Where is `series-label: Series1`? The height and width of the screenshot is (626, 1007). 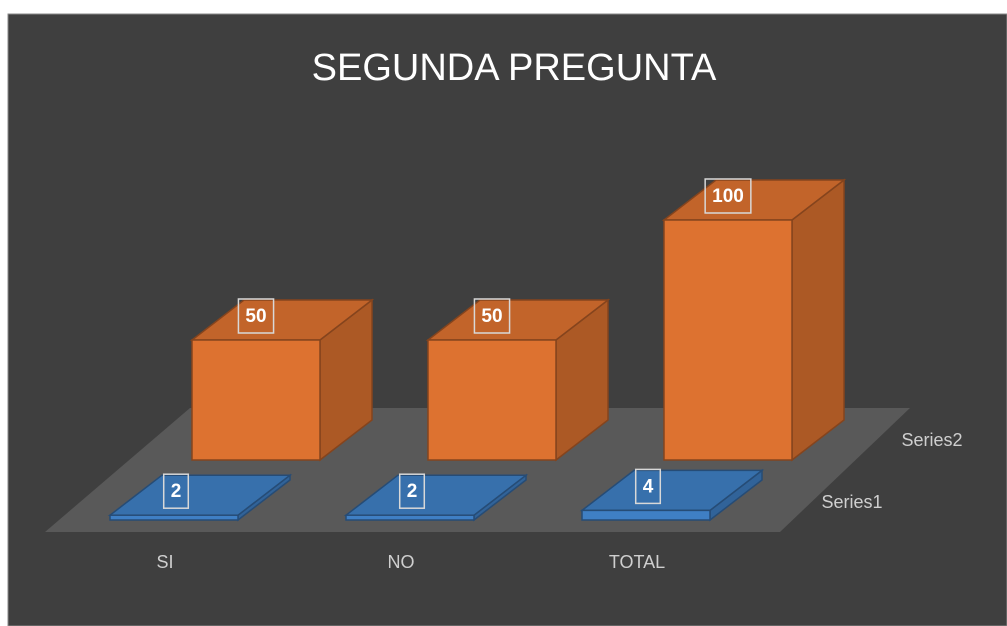 series-label: Series1 is located at coordinates (851, 502).